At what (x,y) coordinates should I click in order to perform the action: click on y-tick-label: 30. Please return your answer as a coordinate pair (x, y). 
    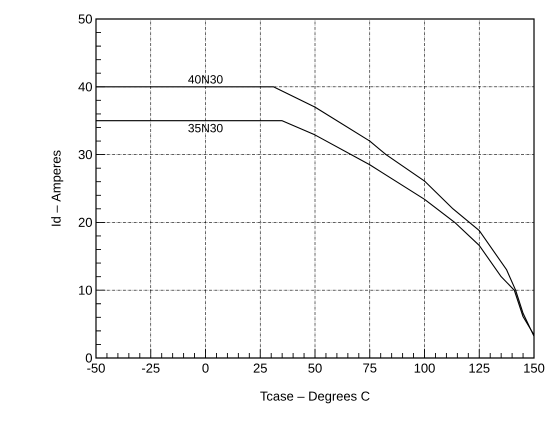
    Looking at the image, I should click on (85, 155).